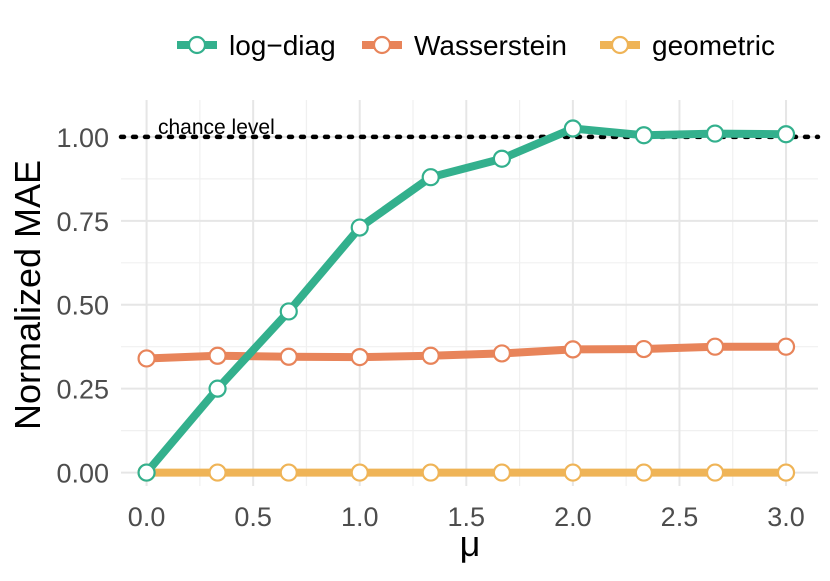 The width and height of the screenshot is (830, 581). Describe the element at coordinates (573, 517) in the screenshot. I see `x-tick-label: 2.0` at that location.